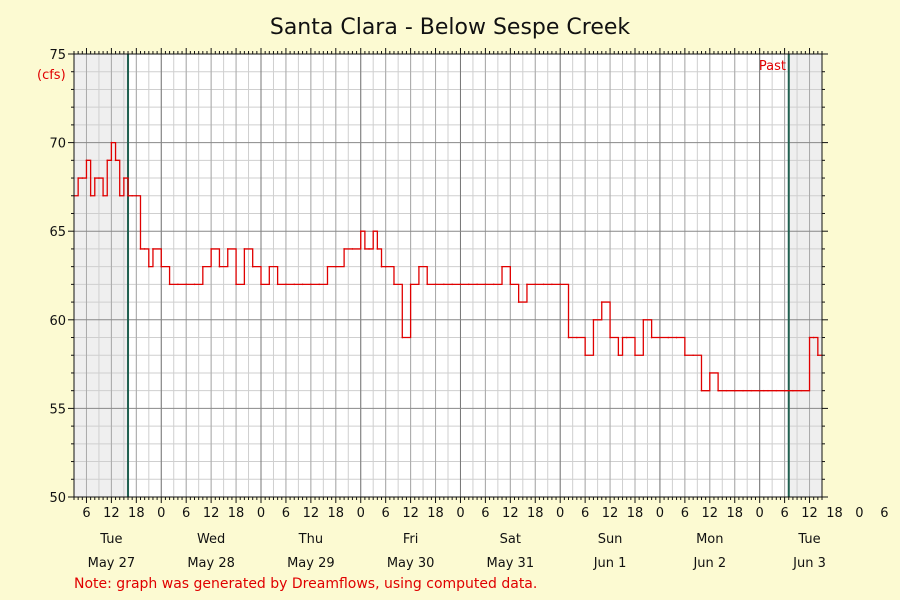  I want to click on past-label: Past, so click(772, 66).